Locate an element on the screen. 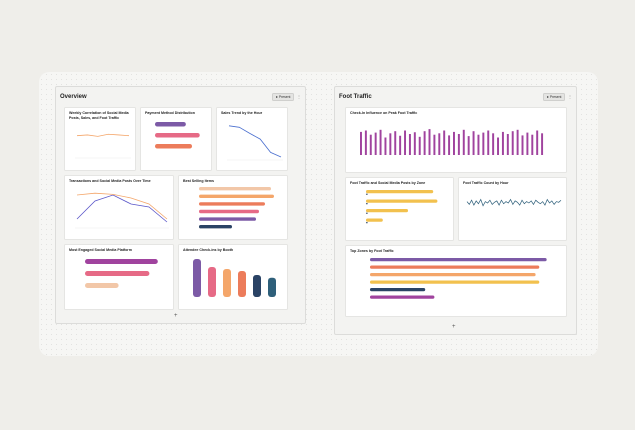  posts-series-line is located at coordinates (122, 206).